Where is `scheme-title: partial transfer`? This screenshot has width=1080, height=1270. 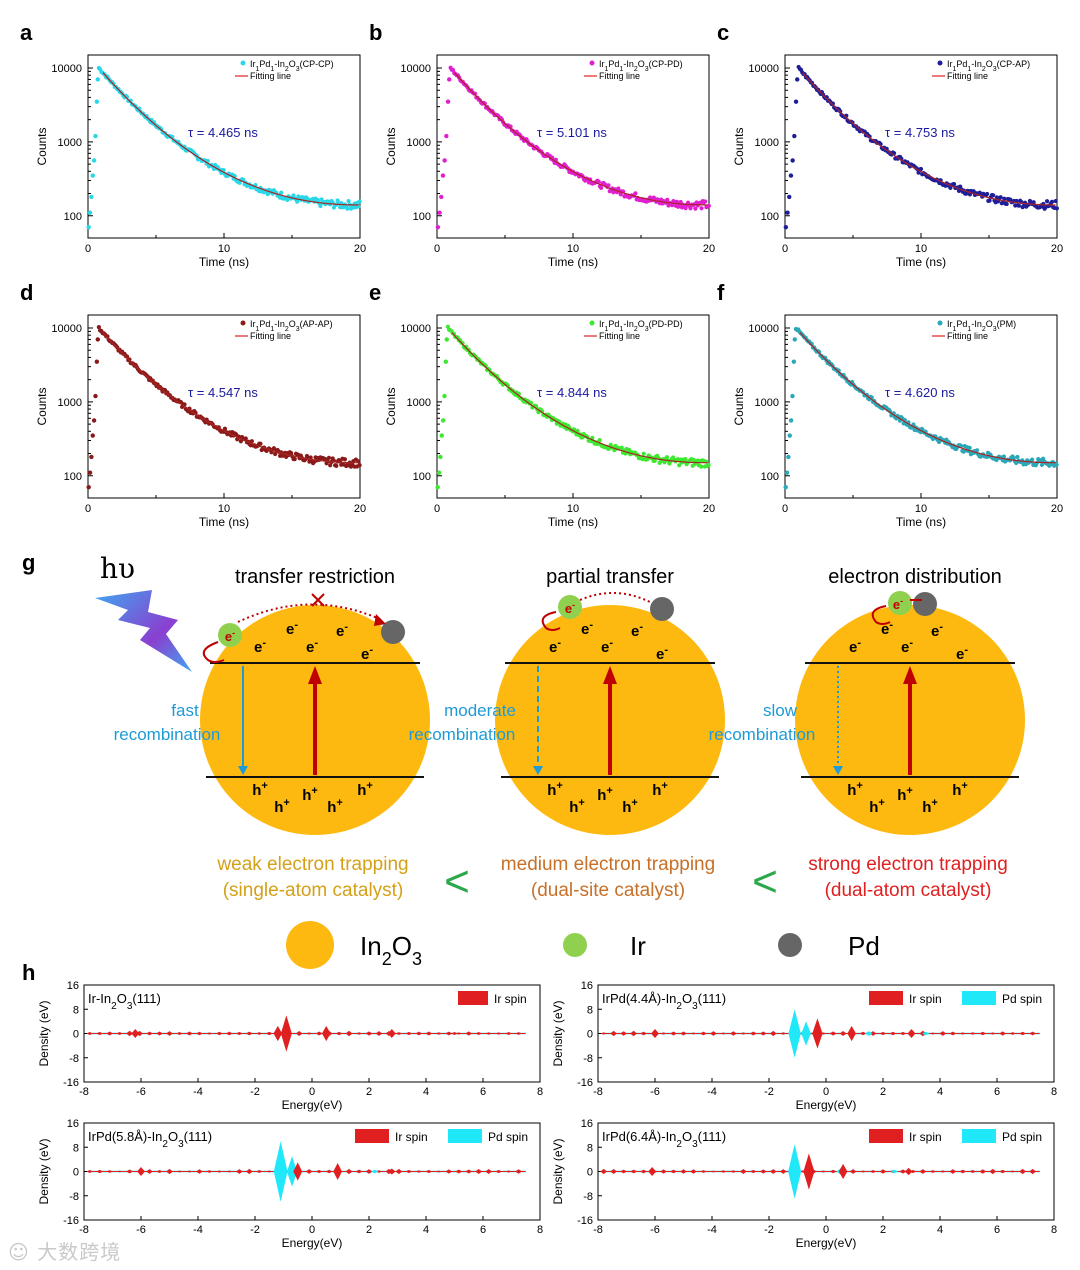 scheme-title: partial transfer is located at coordinates (610, 577).